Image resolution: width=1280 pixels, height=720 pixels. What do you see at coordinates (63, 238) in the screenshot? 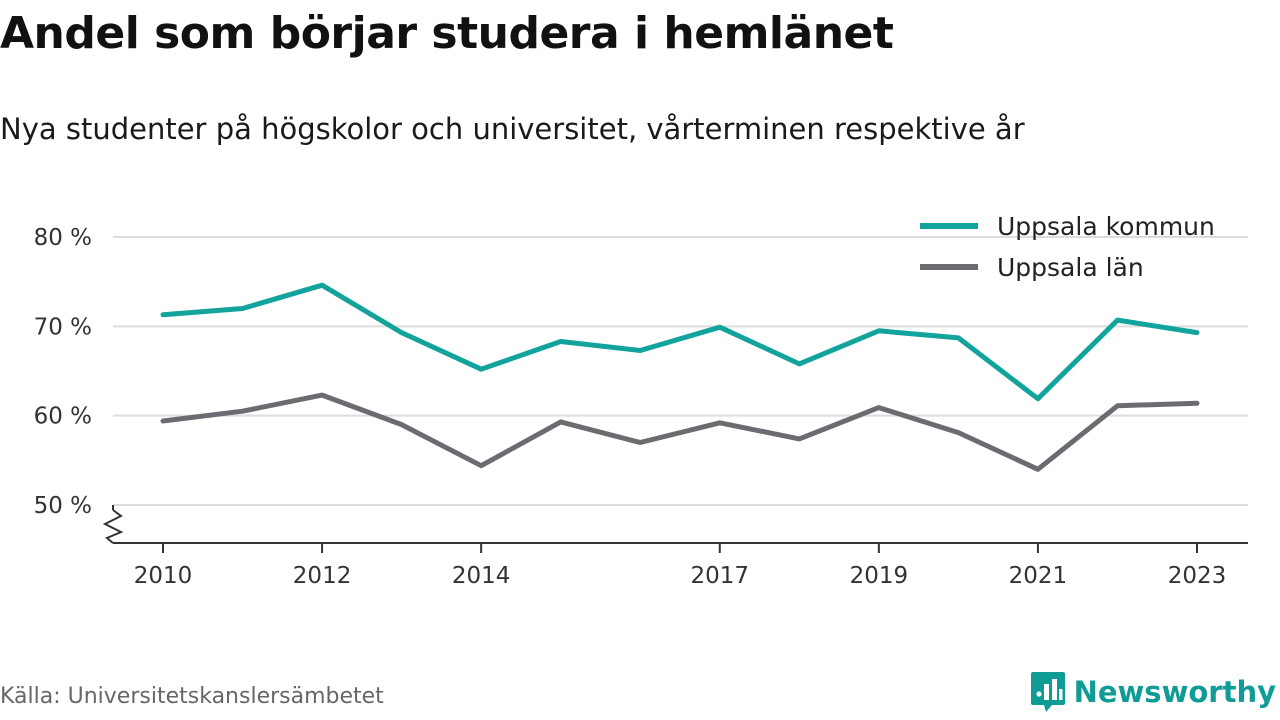
I see `y-tick-label: 80 %` at bounding box center [63, 238].